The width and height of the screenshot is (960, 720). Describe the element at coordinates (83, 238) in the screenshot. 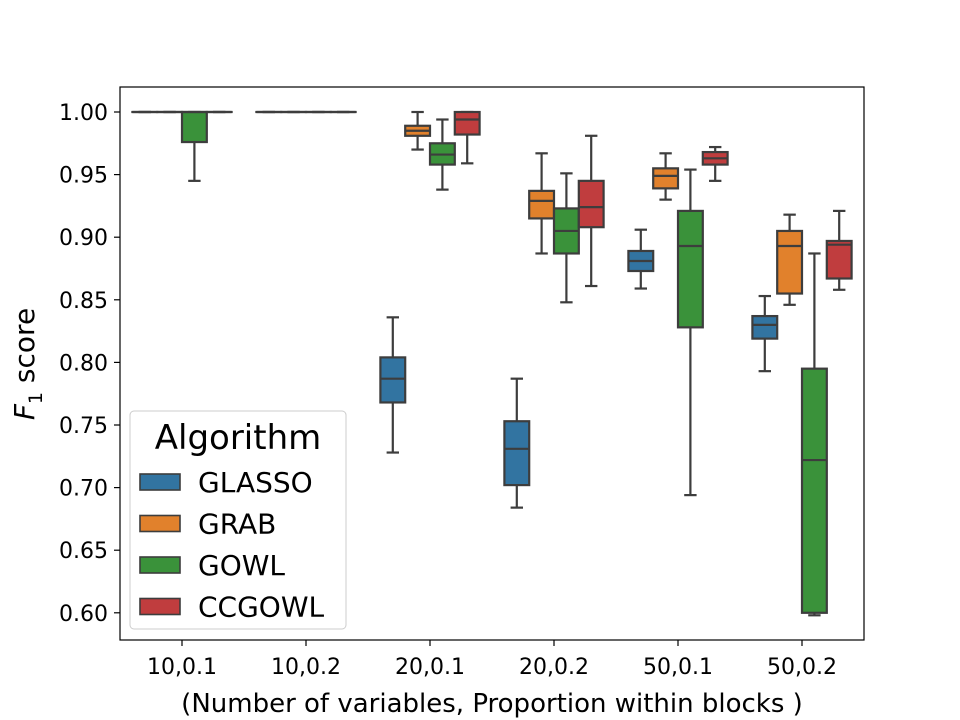

I see `y-tick-label: 0.90` at that location.